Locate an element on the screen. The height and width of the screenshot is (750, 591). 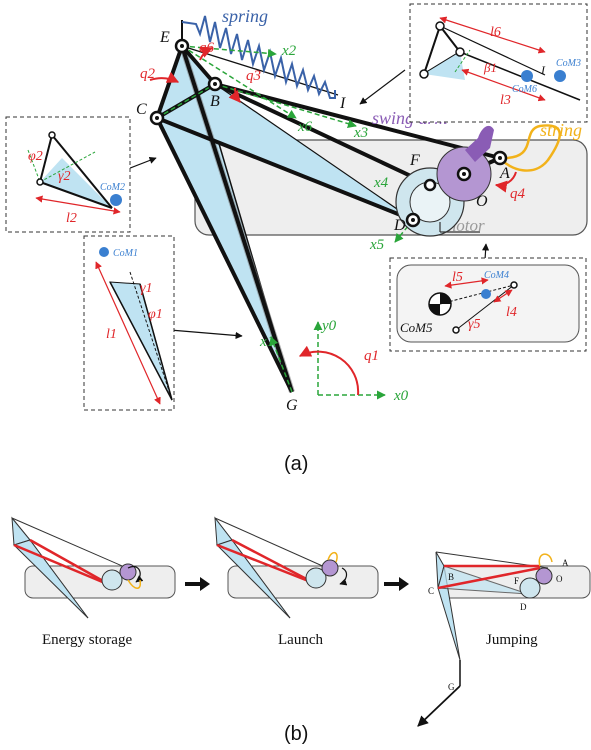
axis-label-x1: x1 is located at coordinates (266, 342).